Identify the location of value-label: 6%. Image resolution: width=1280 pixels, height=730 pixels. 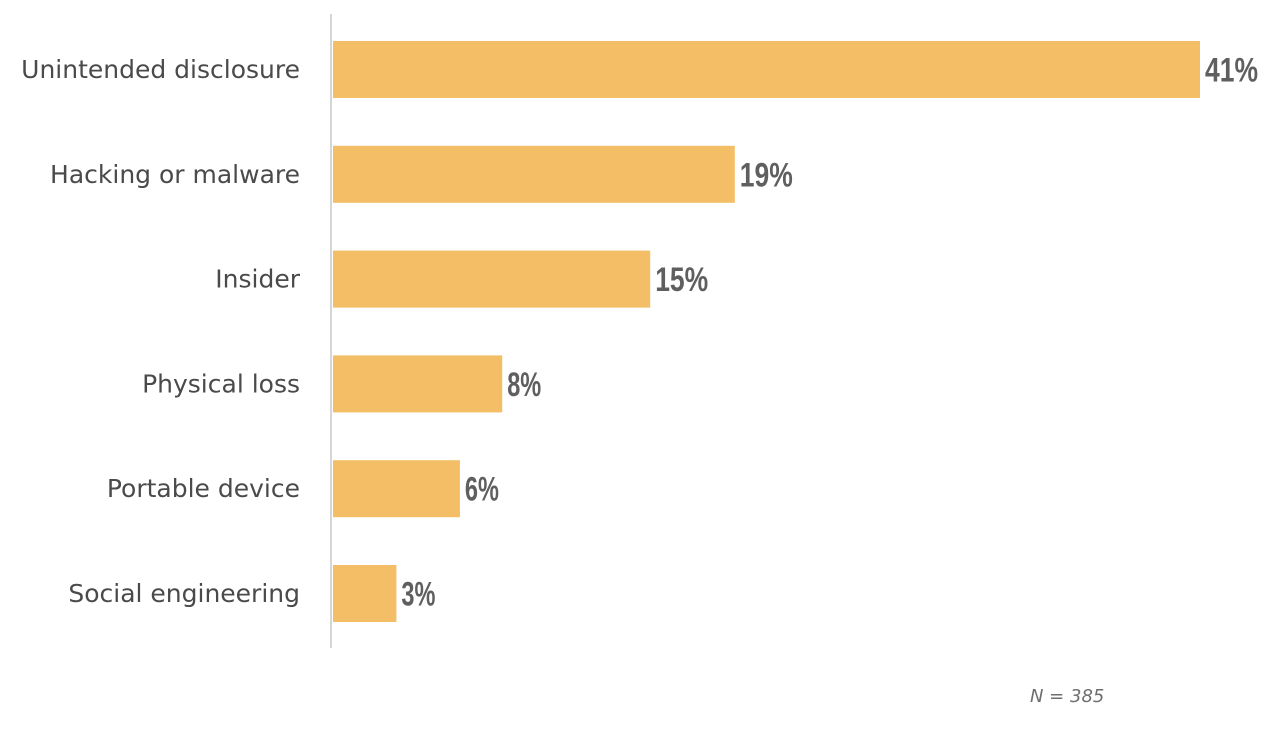
(482, 490).